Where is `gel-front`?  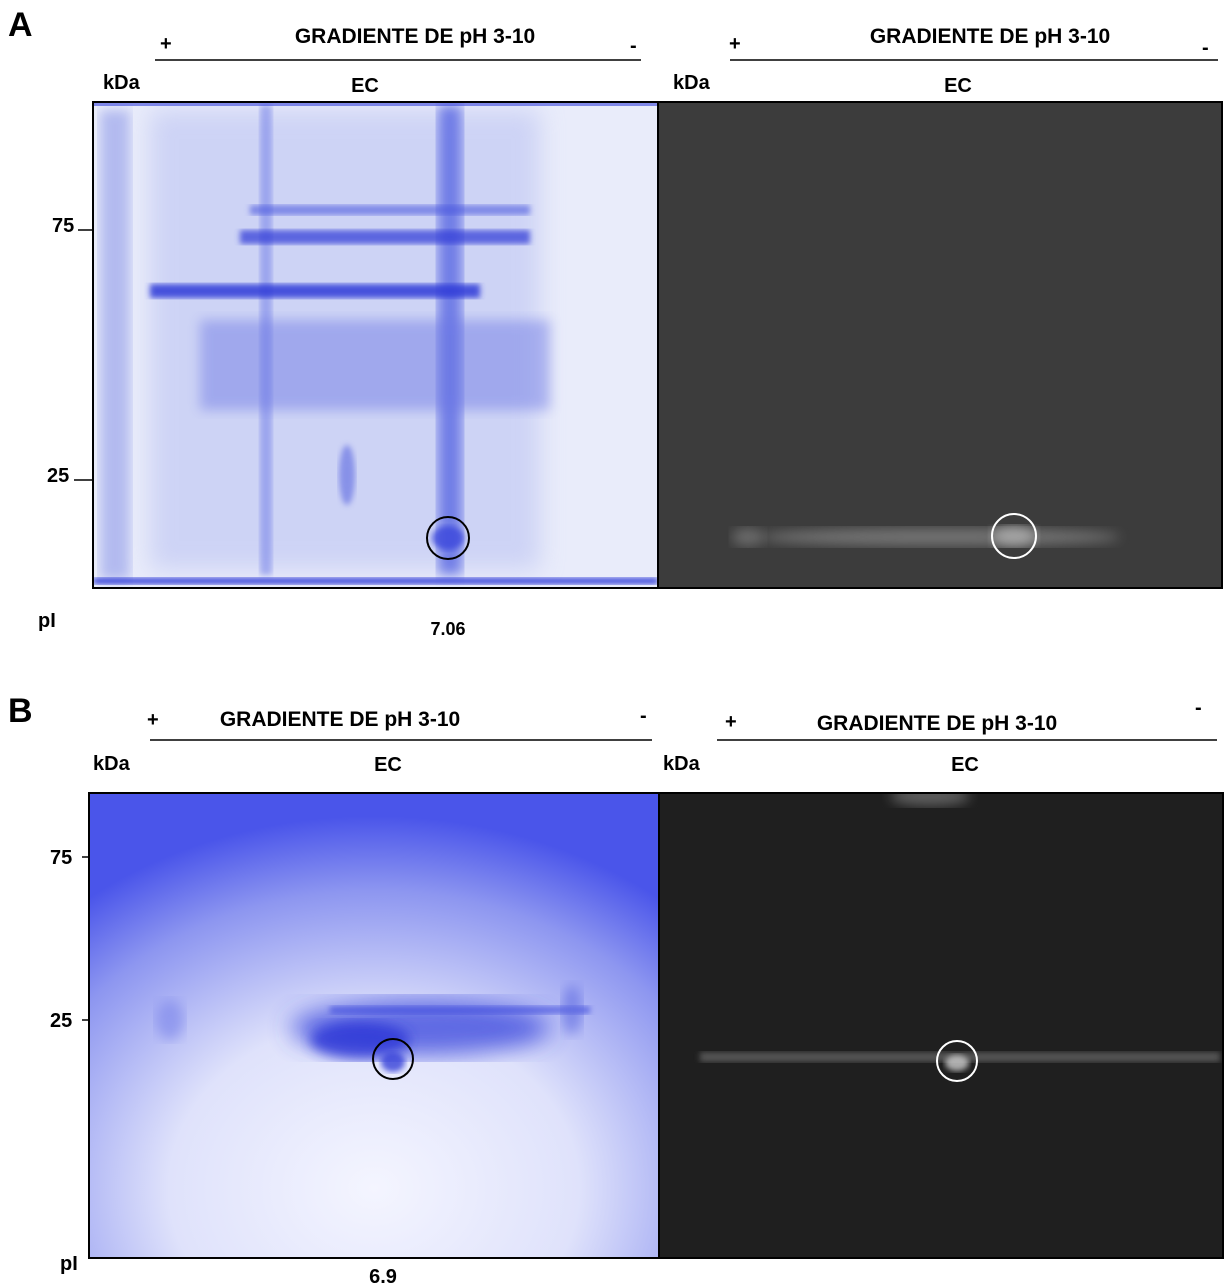 gel-front is located at coordinates (375, 581).